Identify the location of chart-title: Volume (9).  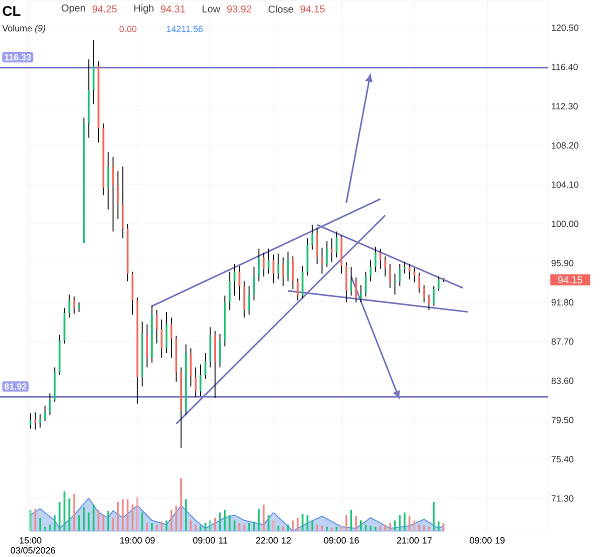
(24, 29).